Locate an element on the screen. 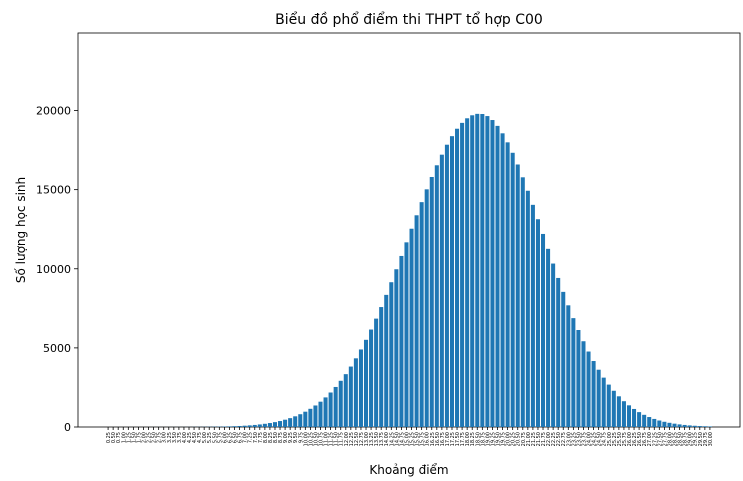  x-tick-label: 26.00 is located at coordinates (630, 439).